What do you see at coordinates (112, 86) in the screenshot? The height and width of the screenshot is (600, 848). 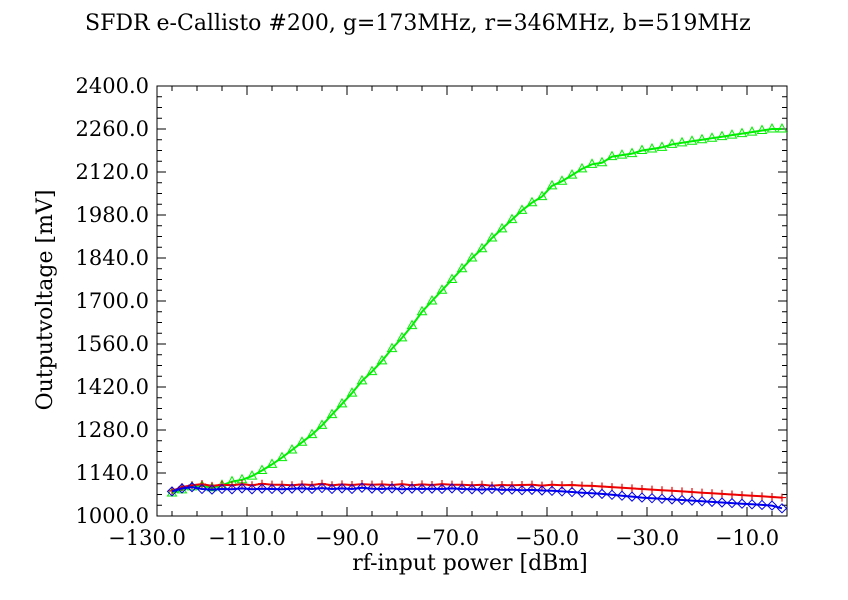 I see `y-tick-label: 2400.0` at bounding box center [112, 86].